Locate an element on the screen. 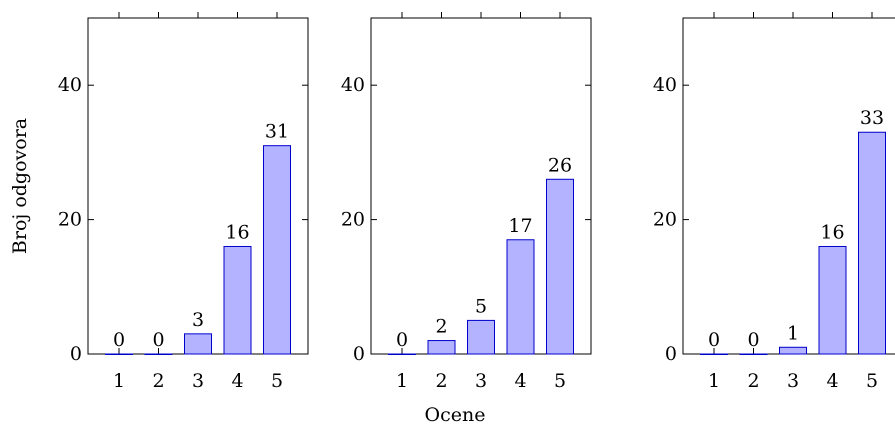  data-label: 1 is located at coordinates (793, 333).